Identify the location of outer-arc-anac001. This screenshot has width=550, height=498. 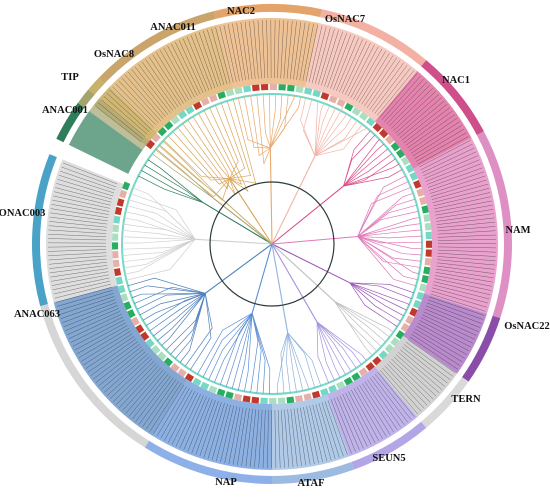
(70, 122).